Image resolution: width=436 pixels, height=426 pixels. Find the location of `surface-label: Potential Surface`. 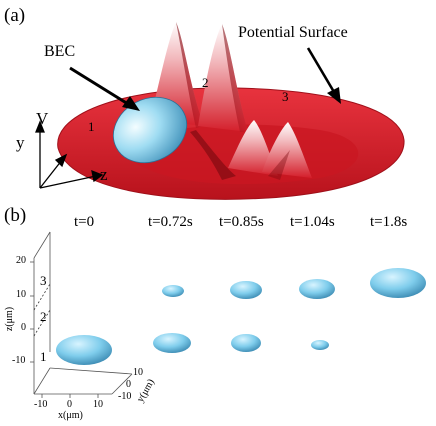

surface-label: Potential Surface is located at coordinates (293, 32).